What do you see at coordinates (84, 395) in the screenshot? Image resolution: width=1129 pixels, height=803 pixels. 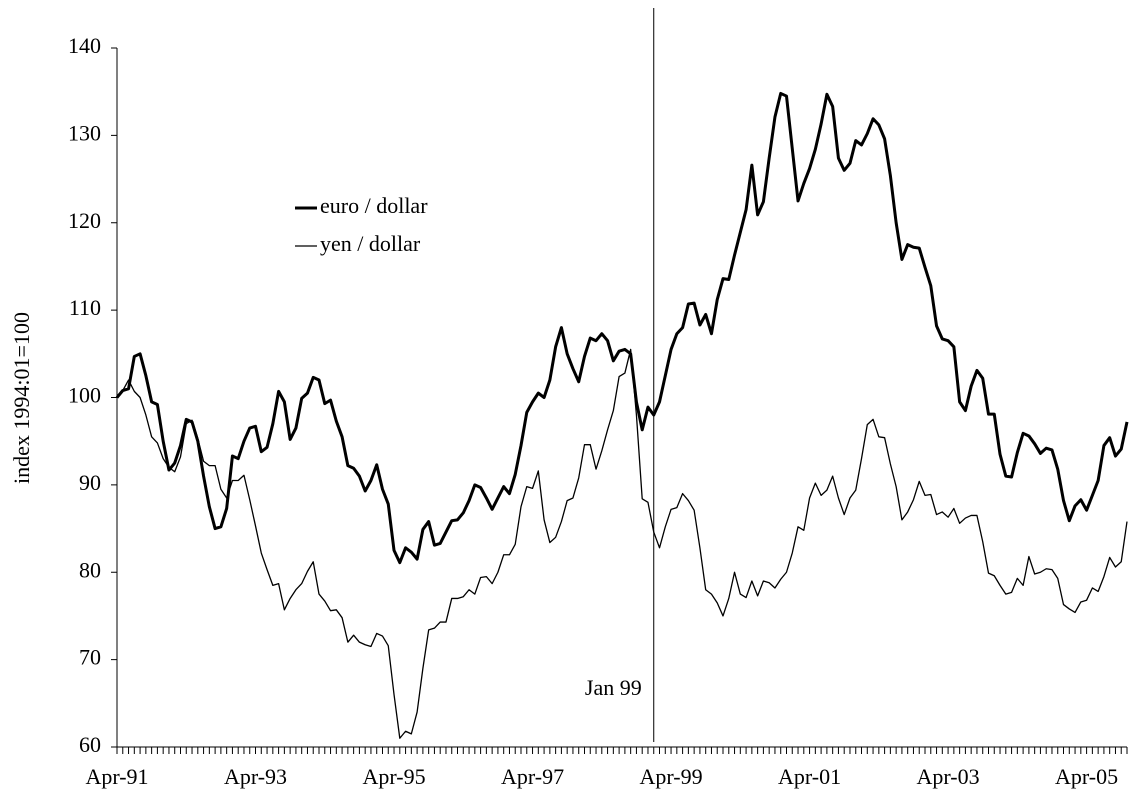 I see `y-tick-label: 100` at bounding box center [84, 395].